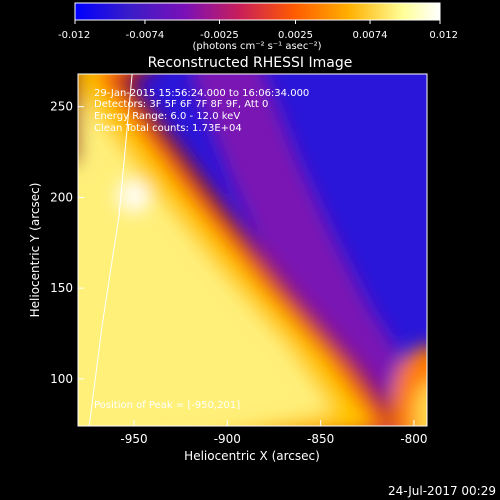 The height and width of the screenshot is (500, 500). I want to click on y-tick-label: 250, so click(61, 107).